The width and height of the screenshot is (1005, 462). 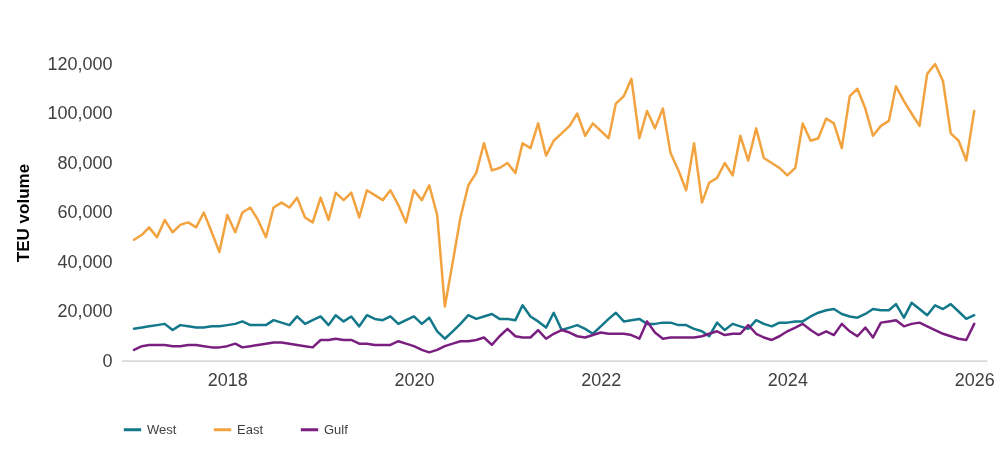 What do you see at coordinates (85, 162) in the screenshot?
I see `y-tick-label: 80,000` at bounding box center [85, 162].